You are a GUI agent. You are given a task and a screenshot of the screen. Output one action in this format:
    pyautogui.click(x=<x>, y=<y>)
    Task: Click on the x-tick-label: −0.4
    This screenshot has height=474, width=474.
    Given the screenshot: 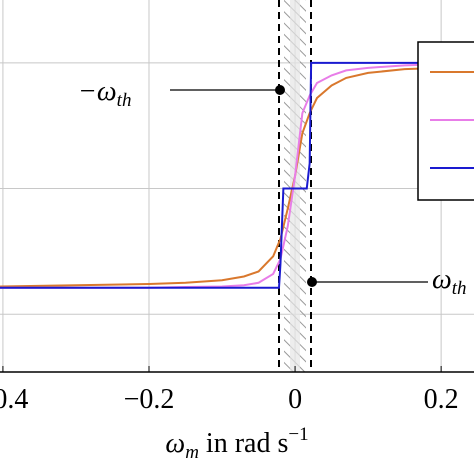 What is the action you would take?
    pyautogui.click(x=14, y=399)
    